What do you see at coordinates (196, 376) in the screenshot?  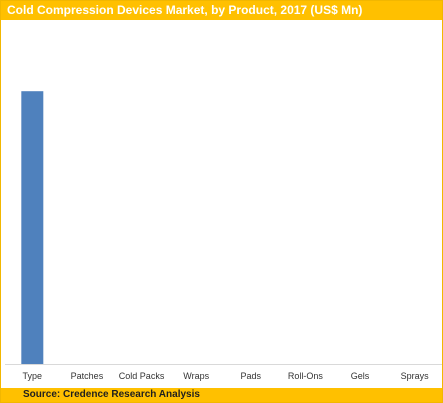 I see `x-tick-label: Wraps` at bounding box center [196, 376].